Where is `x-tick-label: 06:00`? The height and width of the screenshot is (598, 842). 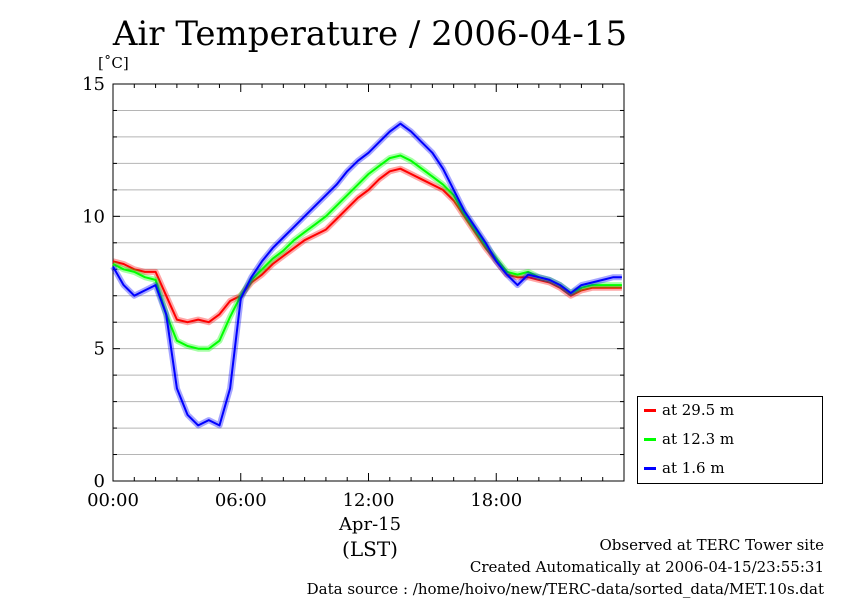
x-tick-label: 06:00 is located at coordinates (241, 500).